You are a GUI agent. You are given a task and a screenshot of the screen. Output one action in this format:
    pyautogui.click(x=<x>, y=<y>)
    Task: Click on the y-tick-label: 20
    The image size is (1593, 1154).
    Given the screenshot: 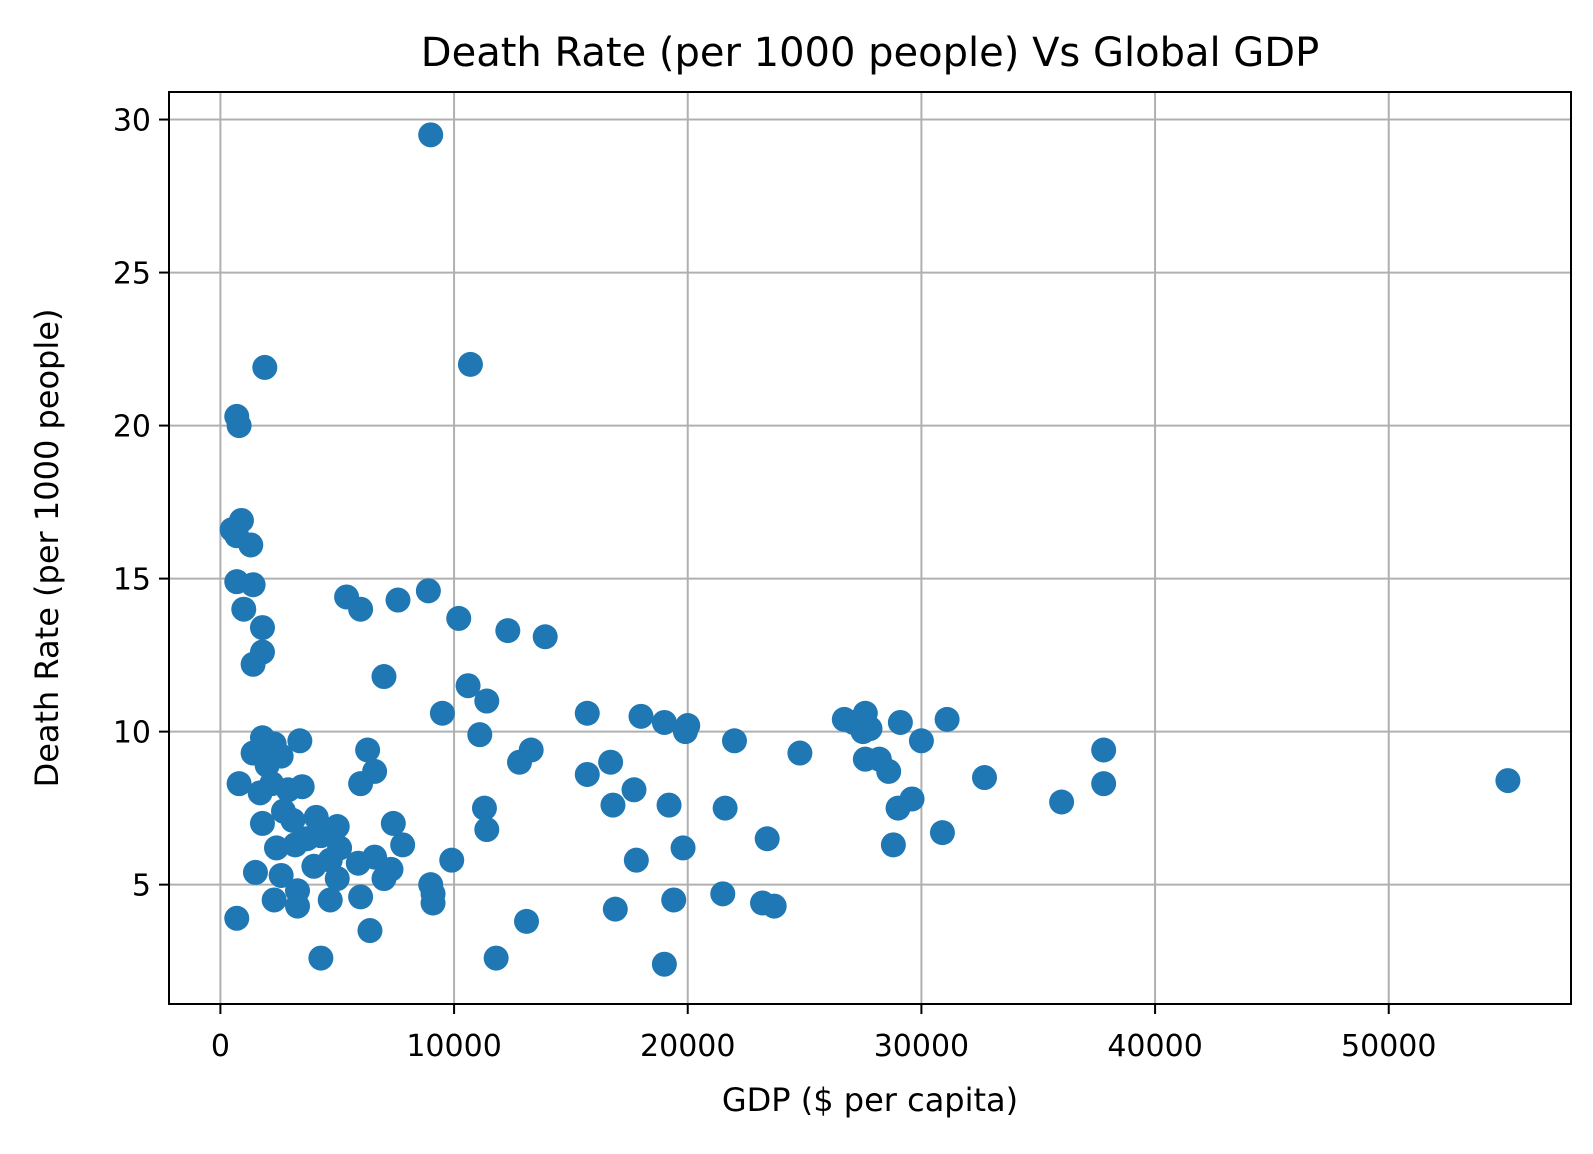 What is the action you would take?
    pyautogui.click(x=132, y=427)
    